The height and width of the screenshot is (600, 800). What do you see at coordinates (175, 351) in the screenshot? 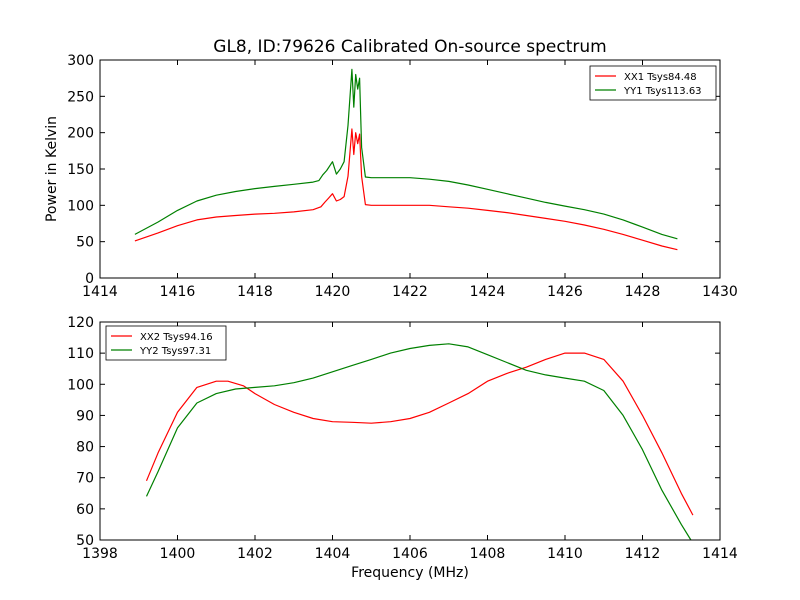
I see `legend-label-2: YY2 Tsys97.31` at bounding box center [175, 351].